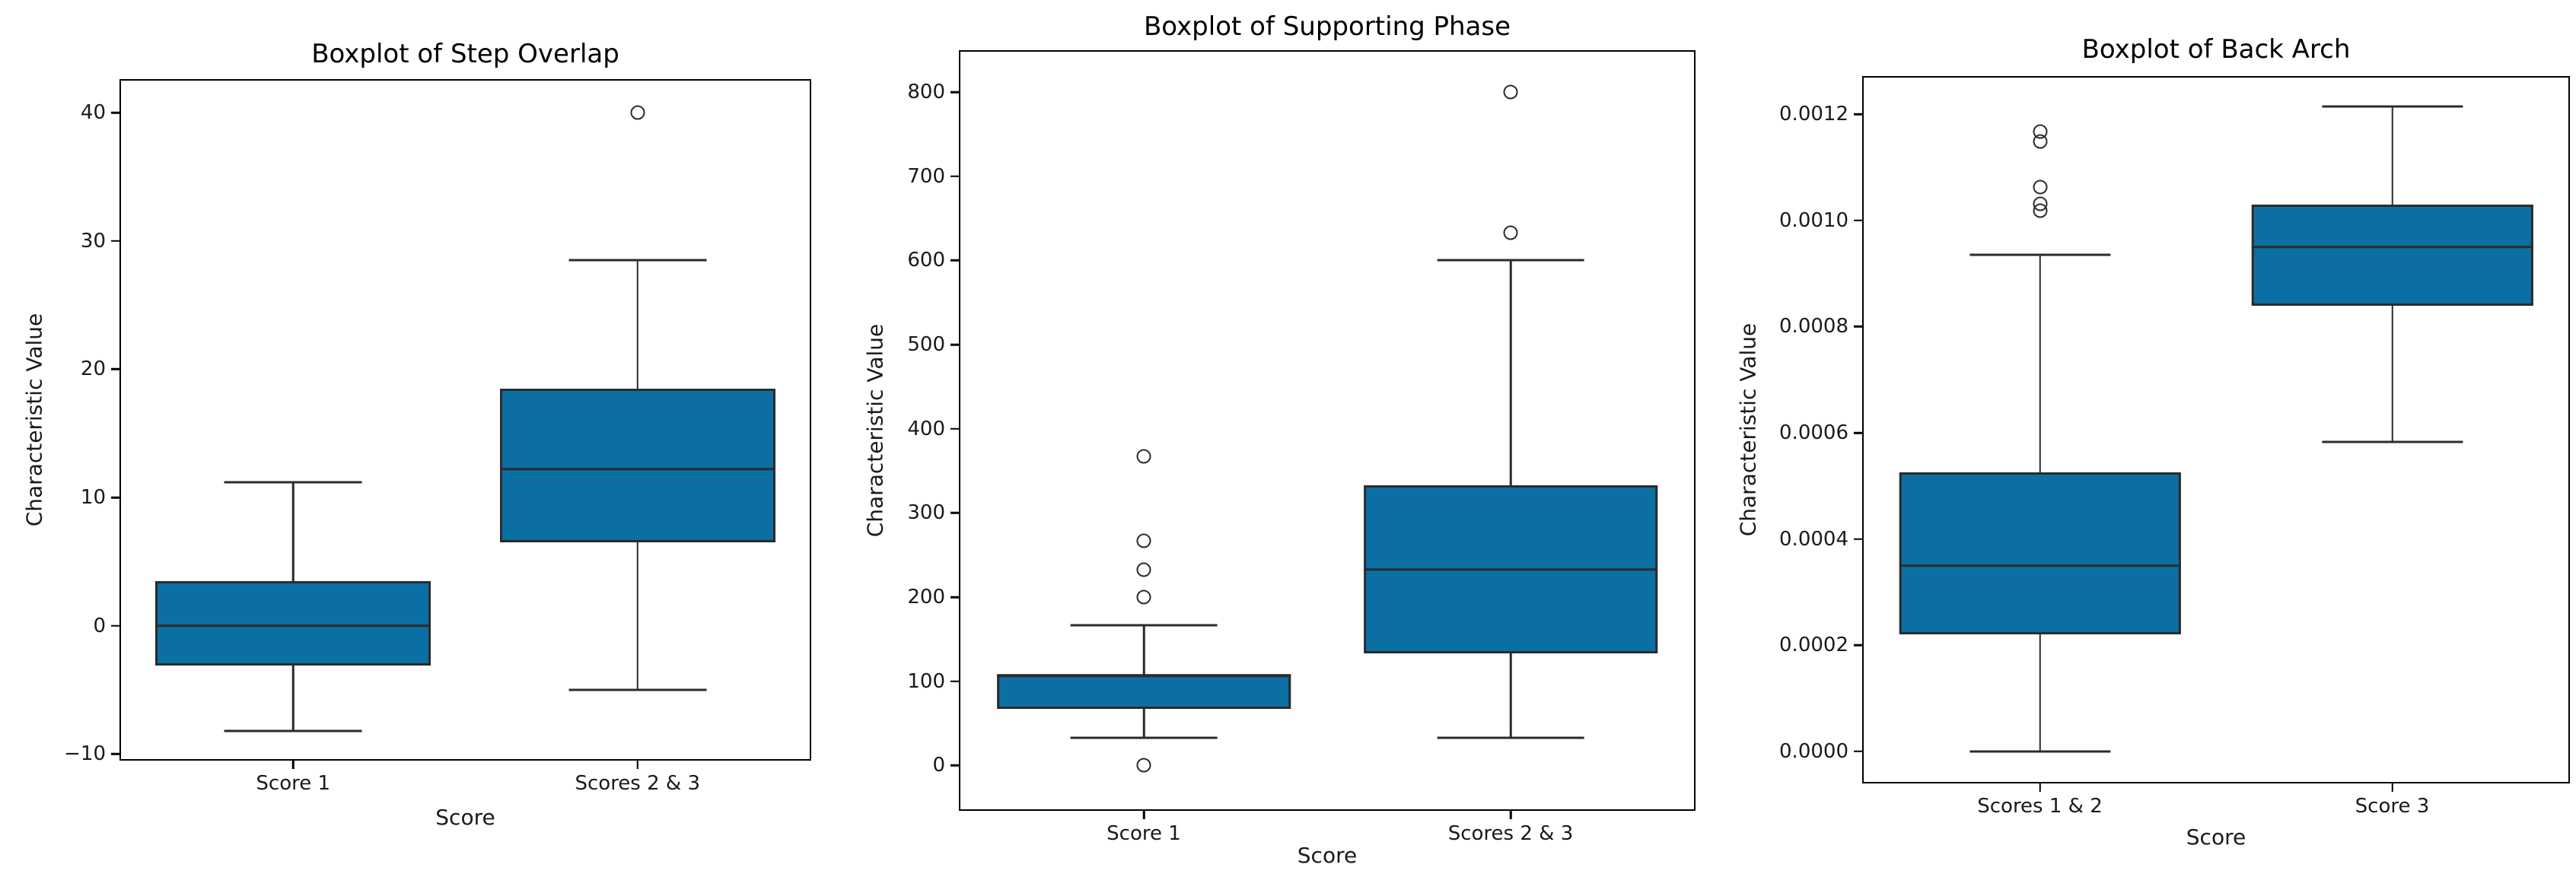  Describe the element at coordinates (1813, 539) in the screenshot. I see `y-tick-label: 0.0004` at that location.